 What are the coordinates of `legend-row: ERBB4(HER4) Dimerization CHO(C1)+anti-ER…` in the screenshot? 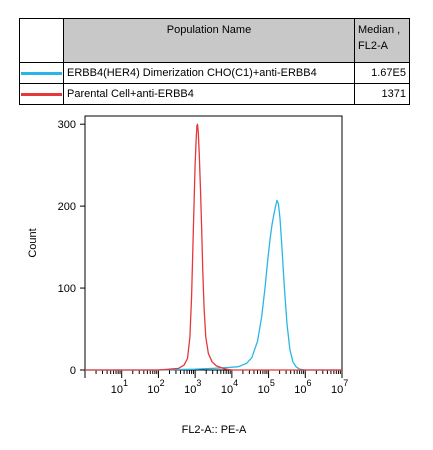 It's located at (214, 73).